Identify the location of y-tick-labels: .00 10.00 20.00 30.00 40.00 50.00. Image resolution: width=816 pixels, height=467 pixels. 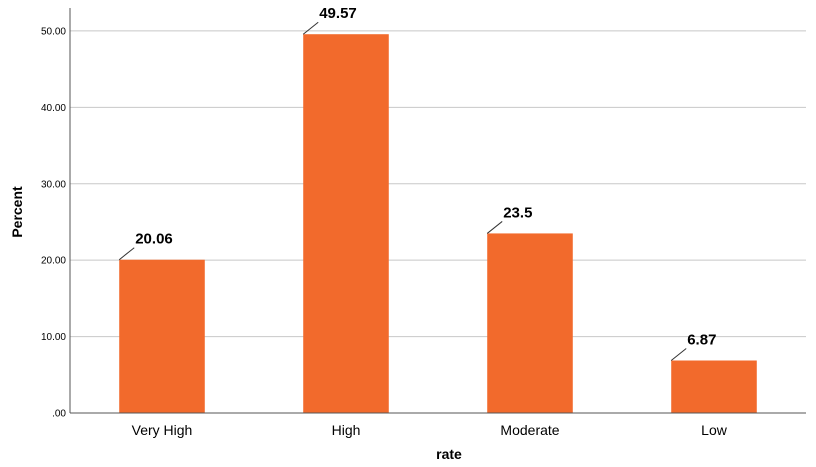
(53, 222).